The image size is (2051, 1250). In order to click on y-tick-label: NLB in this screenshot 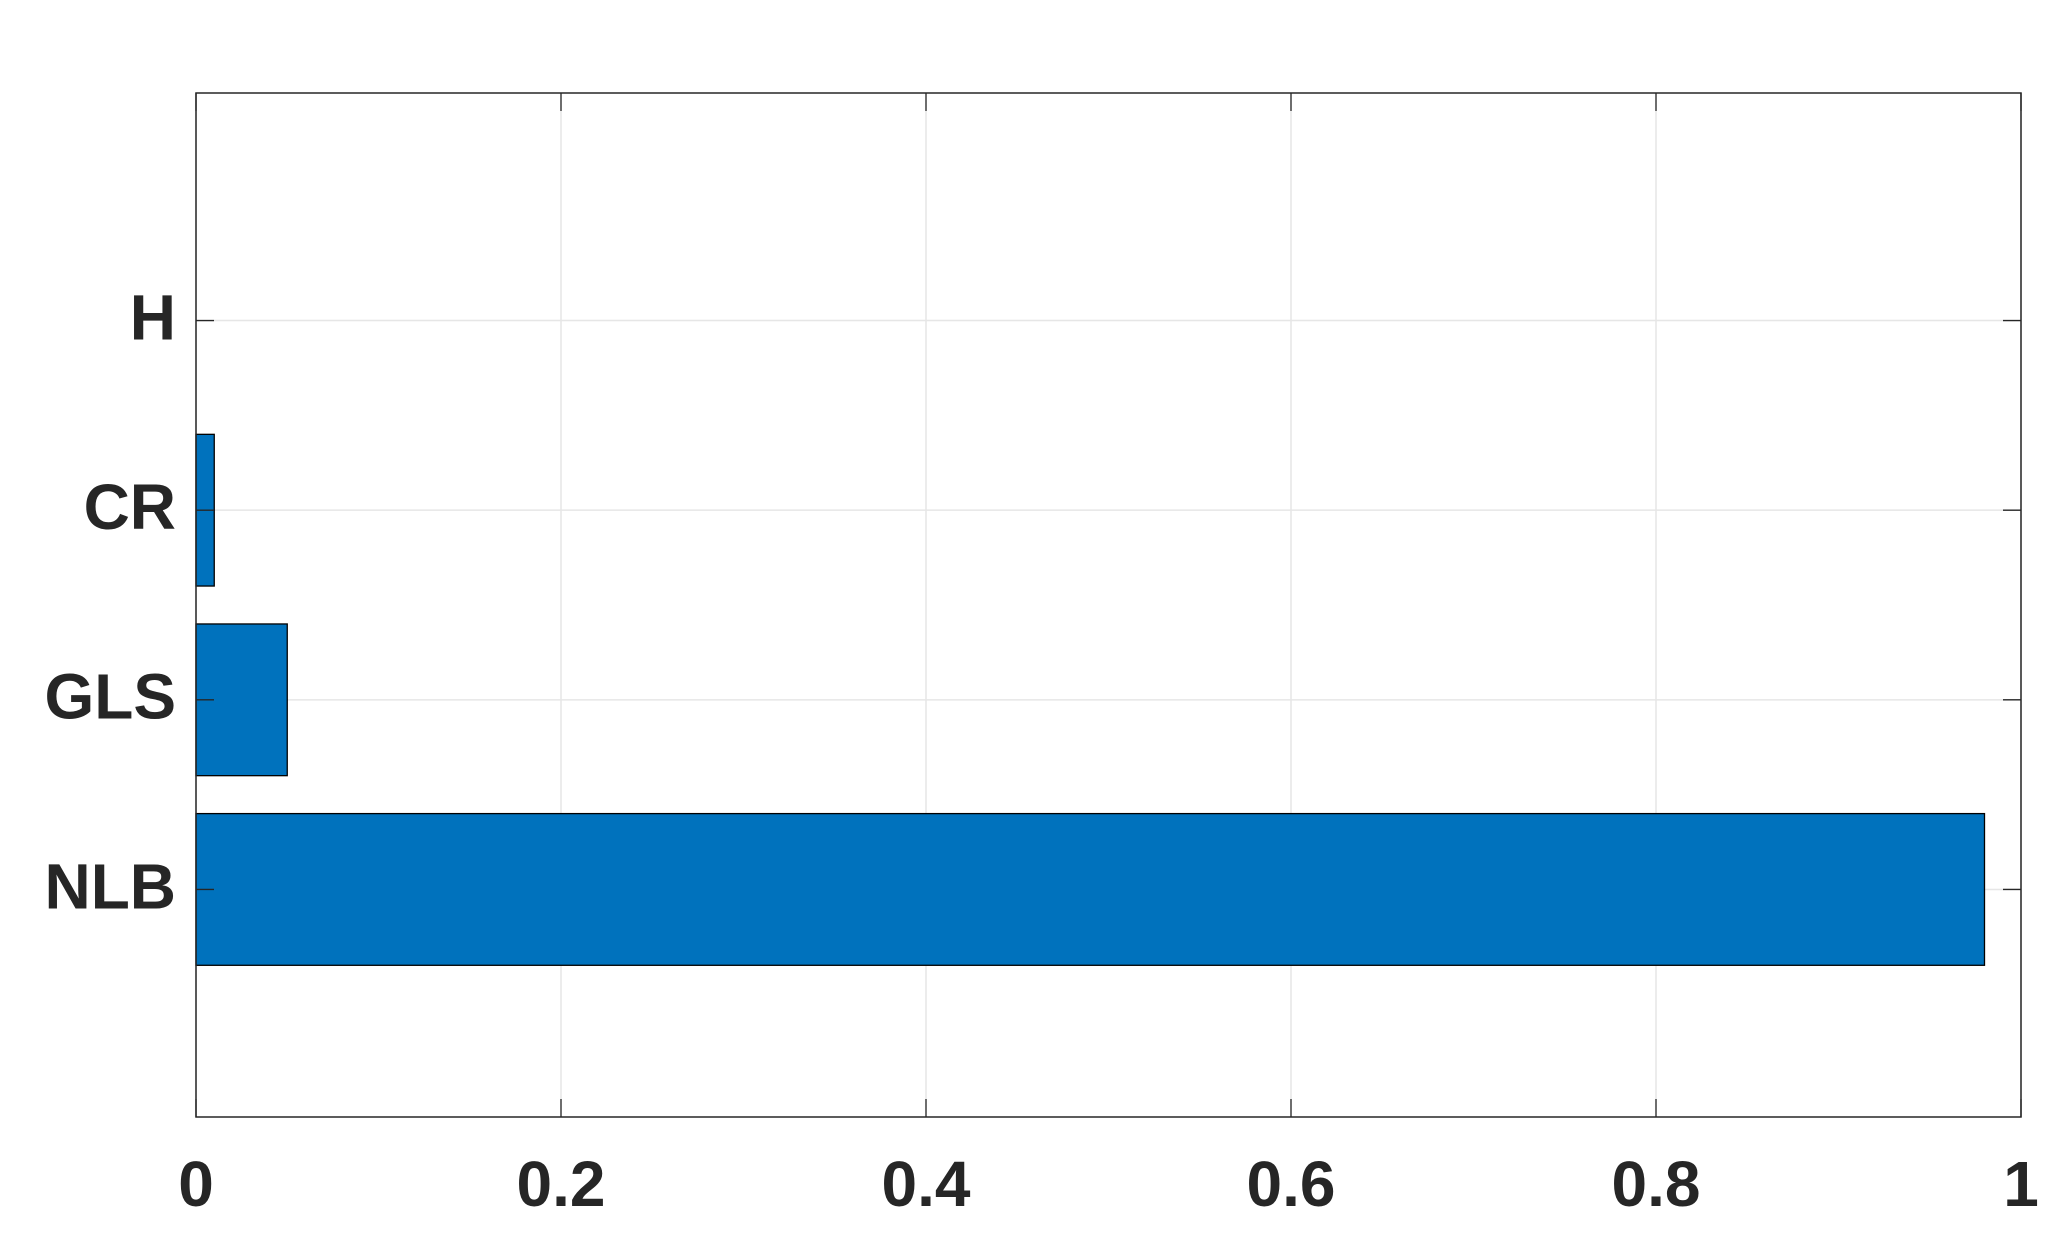, I will do `click(110, 886)`.